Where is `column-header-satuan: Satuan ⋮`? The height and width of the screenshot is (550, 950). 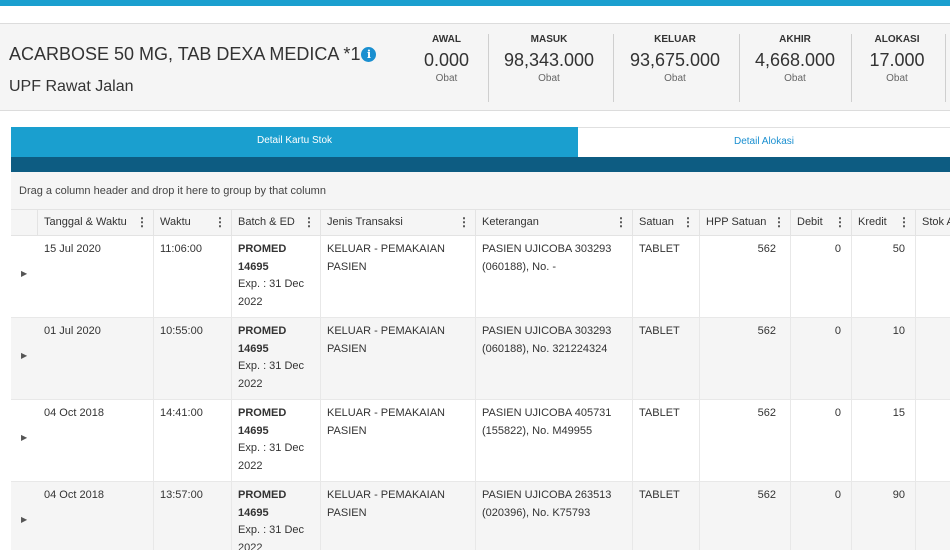
column-header-satuan: Satuan ⋮ is located at coordinates (666, 222).